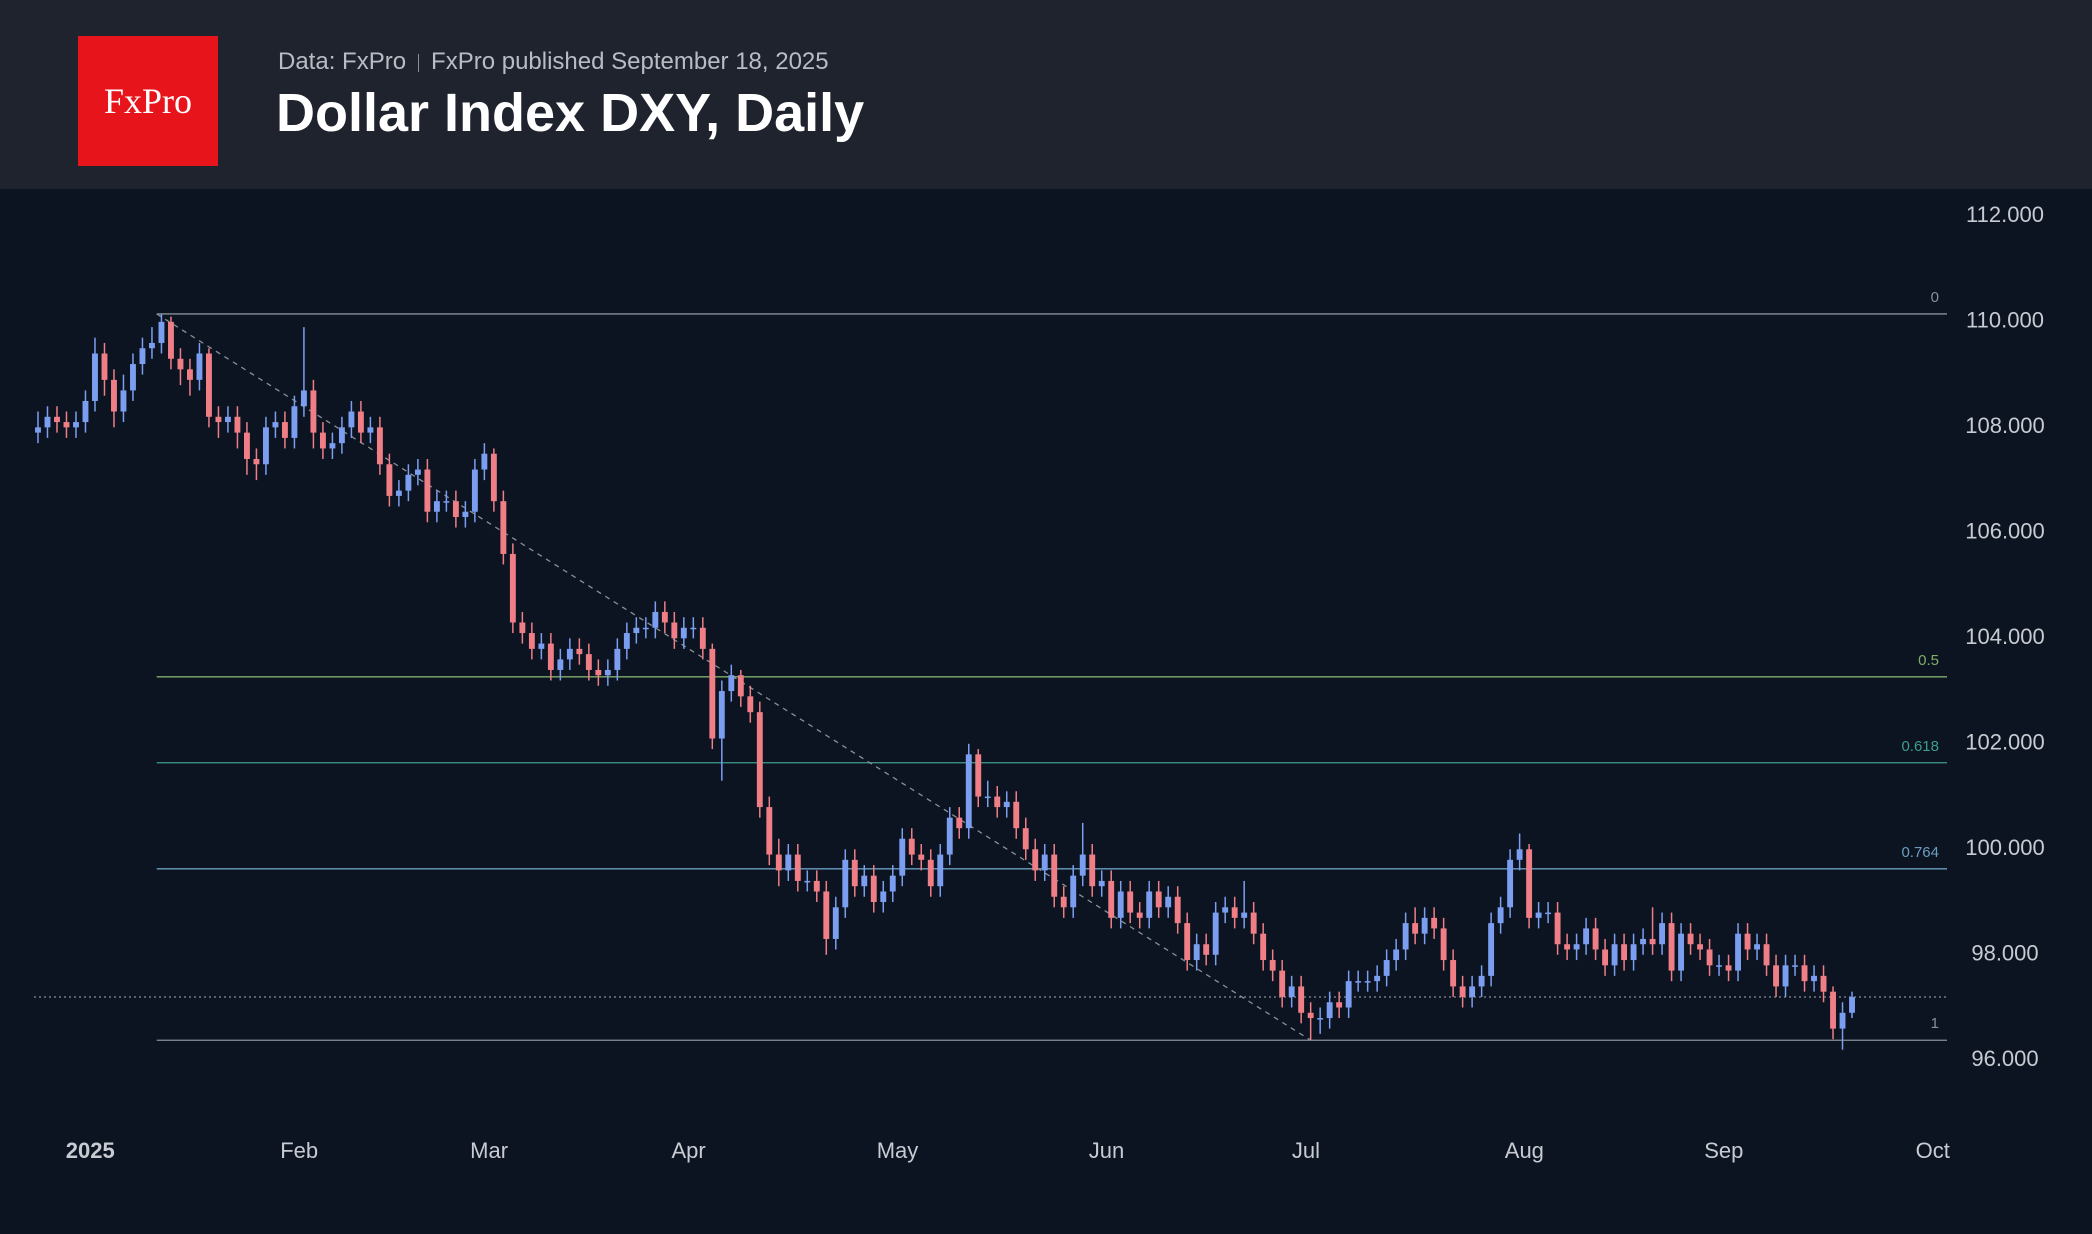 This screenshot has width=2092, height=1234. What do you see at coordinates (688, 1150) in the screenshot?
I see `x-tick-label: Apr` at bounding box center [688, 1150].